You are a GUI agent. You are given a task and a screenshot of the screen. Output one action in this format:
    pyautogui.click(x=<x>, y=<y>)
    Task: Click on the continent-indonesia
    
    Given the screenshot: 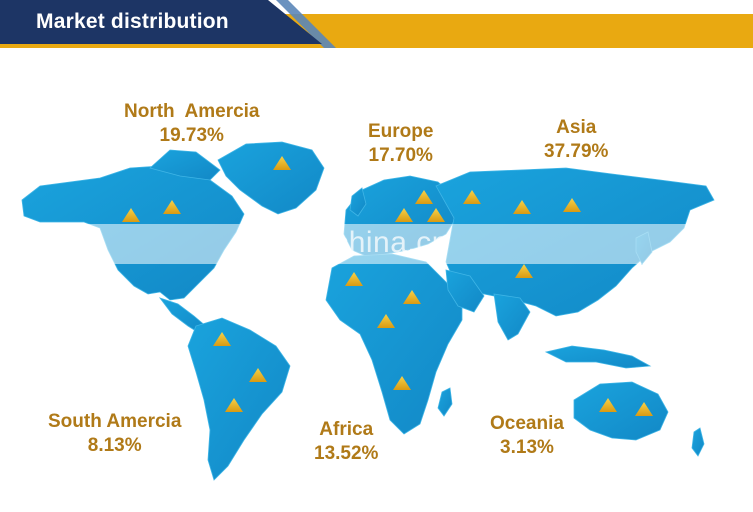 What is the action you would take?
    pyautogui.click(x=598, y=357)
    